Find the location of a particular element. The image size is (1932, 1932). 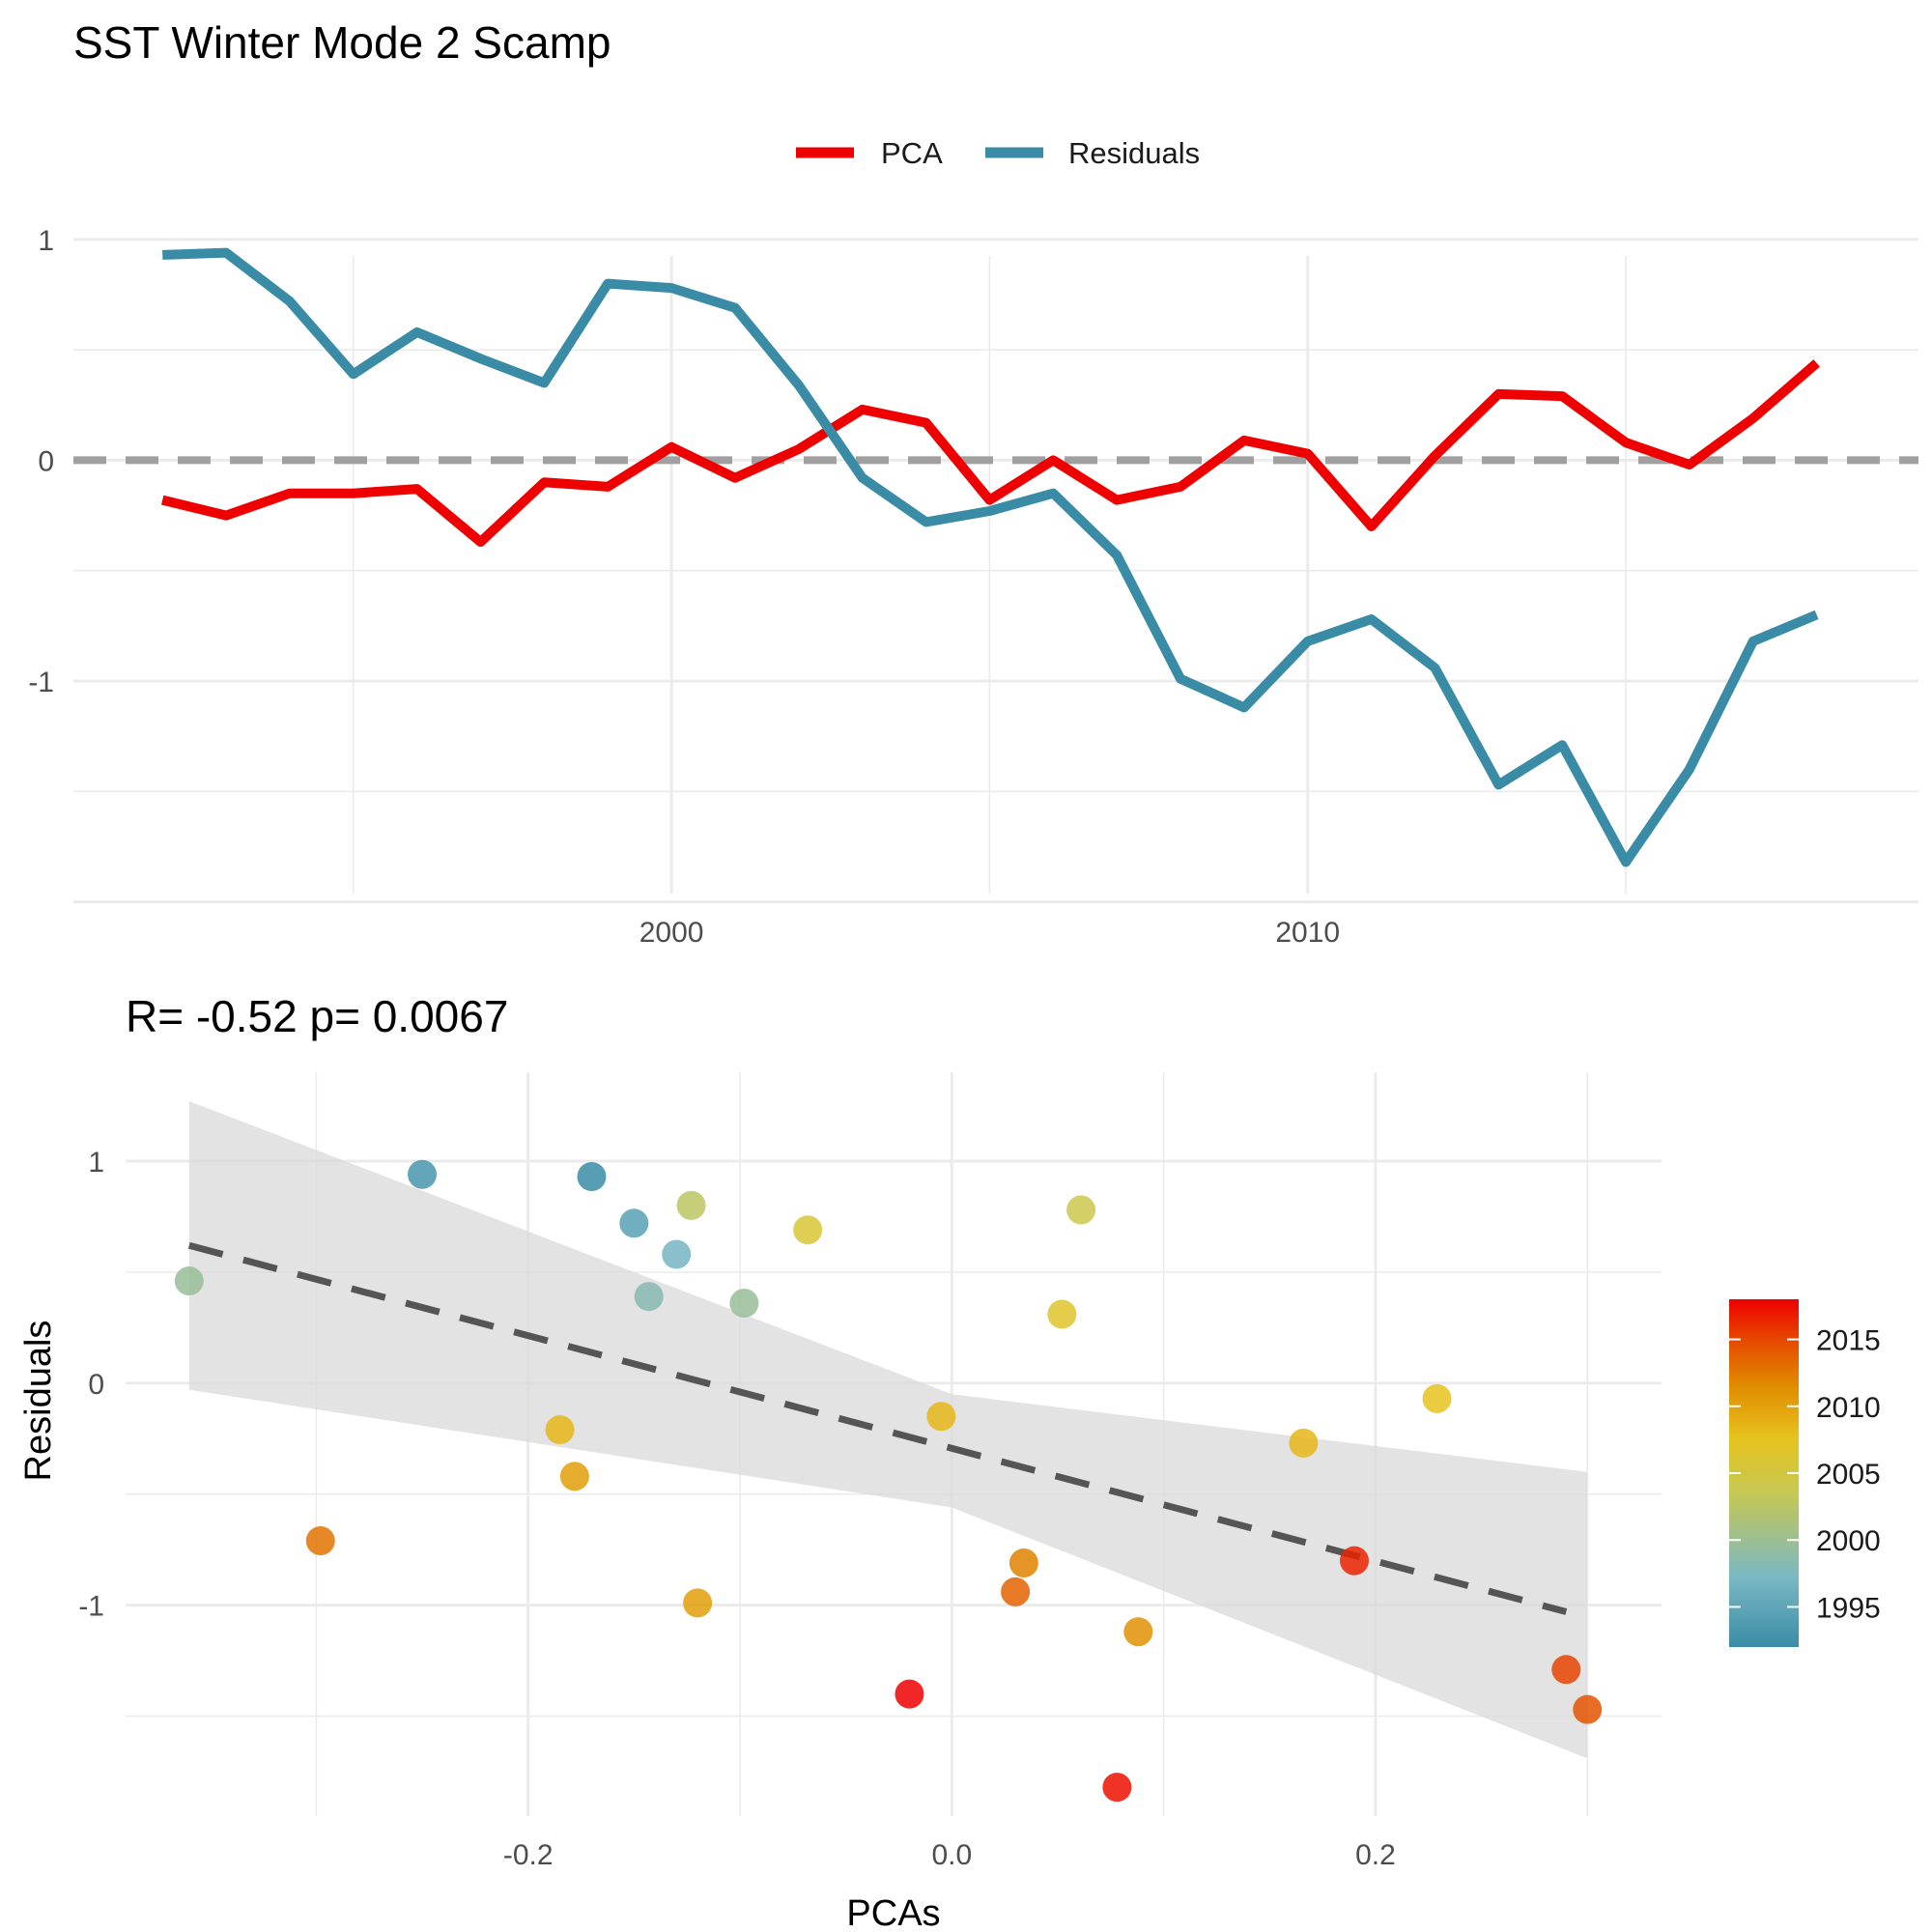

colorbar: 1995 2000 2005 2010 2015 is located at coordinates (1805, 1473).